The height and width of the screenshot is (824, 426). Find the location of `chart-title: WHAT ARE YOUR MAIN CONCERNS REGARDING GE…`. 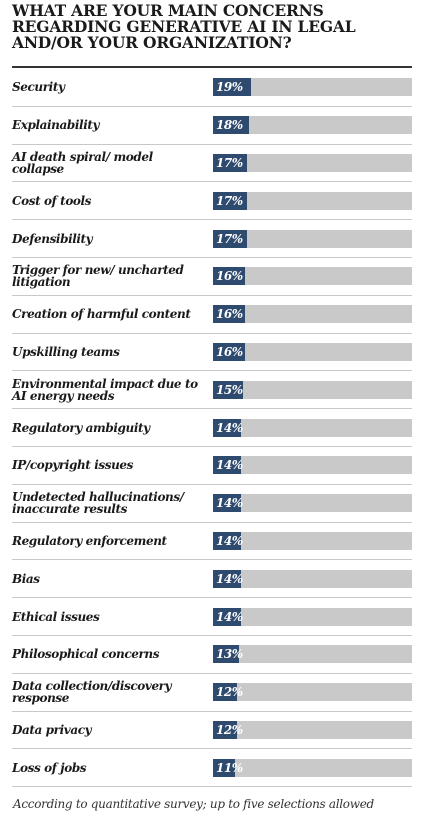

chart-title: WHAT ARE YOUR MAIN CONCERNS REGARDING GE… is located at coordinates (184, 26).